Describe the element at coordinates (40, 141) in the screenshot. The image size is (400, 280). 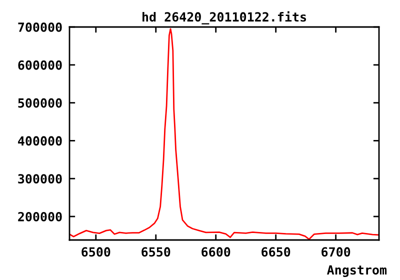
I see `y-tick-label: 400000` at that location.